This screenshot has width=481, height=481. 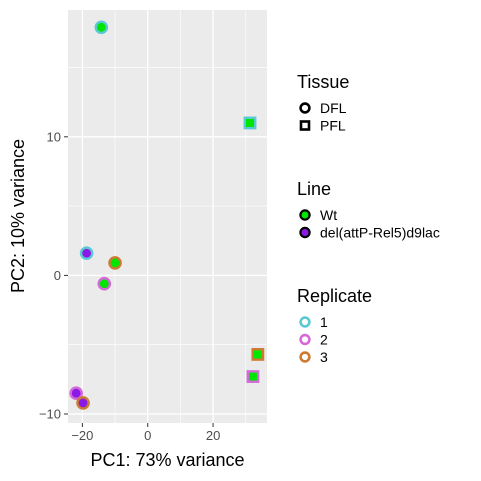 What do you see at coordinates (167, 460) in the screenshot?
I see `x-axis-title: PC1: 73% variance` at bounding box center [167, 460].